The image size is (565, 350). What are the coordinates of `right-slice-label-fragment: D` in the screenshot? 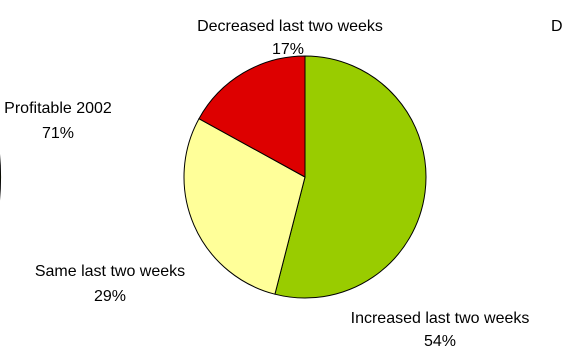 It's located at (557, 26).